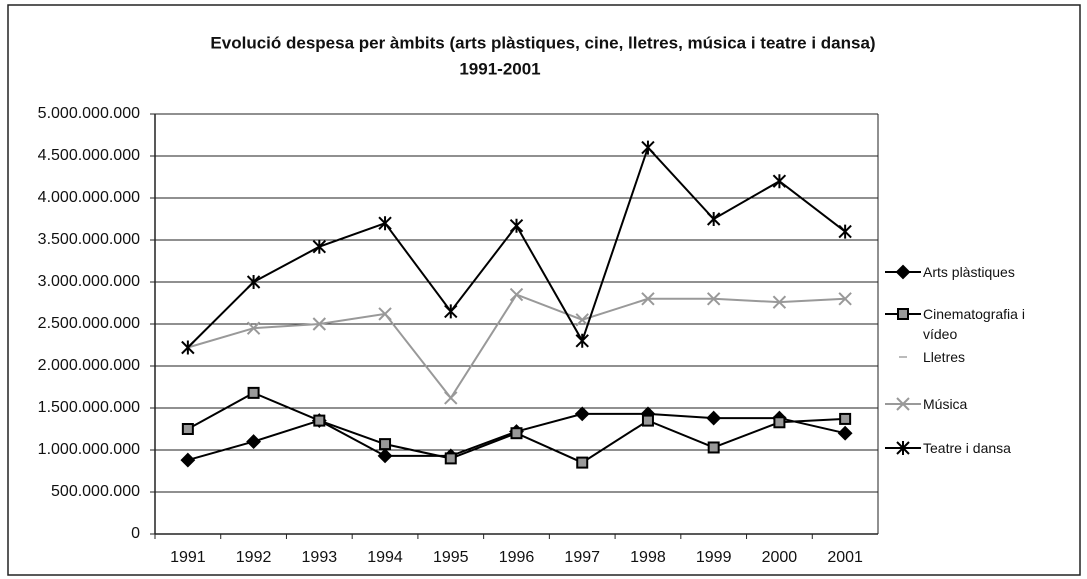 The width and height of the screenshot is (1087, 579). What do you see at coordinates (188, 557) in the screenshot?
I see `x-tick-label: 1991` at bounding box center [188, 557].